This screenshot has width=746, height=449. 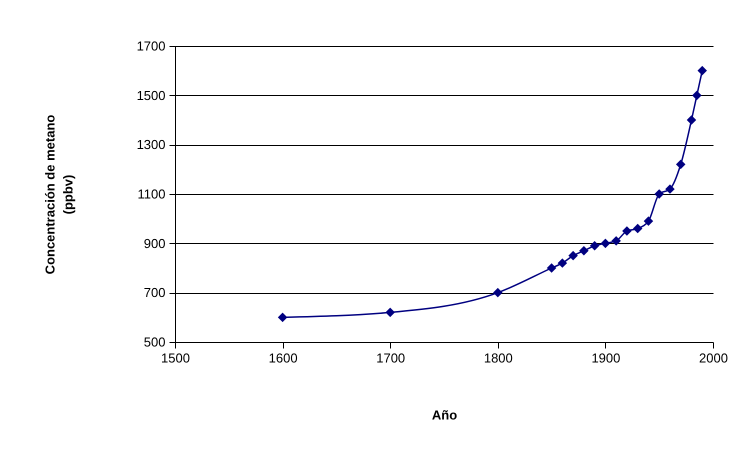 What do you see at coordinates (605, 358) in the screenshot?
I see `x-tick-label: 1900` at bounding box center [605, 358].